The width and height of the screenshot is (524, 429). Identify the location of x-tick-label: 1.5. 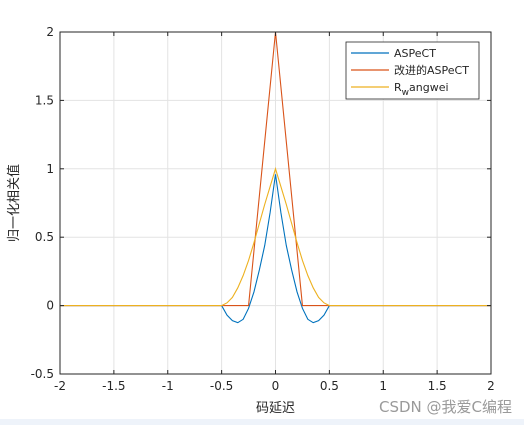
(437, 386).